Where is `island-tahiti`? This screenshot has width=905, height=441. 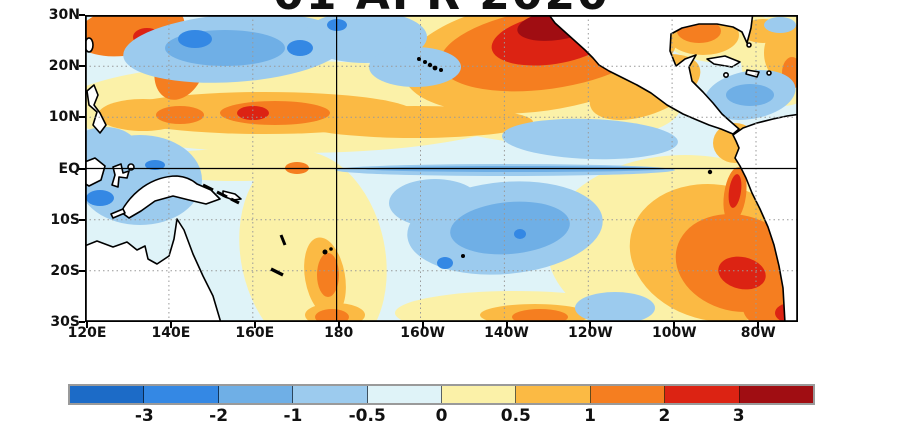
island-tahiti is located at coordinates (463, 256).